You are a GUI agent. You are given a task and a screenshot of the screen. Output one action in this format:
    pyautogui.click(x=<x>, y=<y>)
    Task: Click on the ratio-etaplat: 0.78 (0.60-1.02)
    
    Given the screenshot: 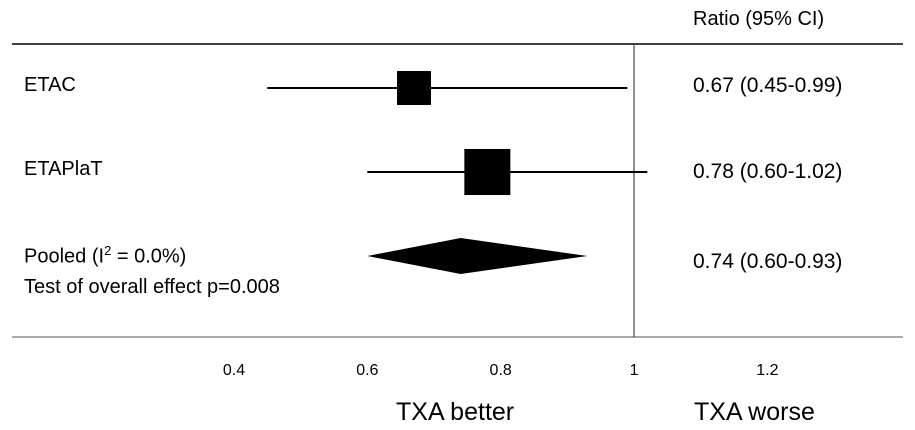 What is the action you would take?
    pyautogui.click(x=768, y=171)
    